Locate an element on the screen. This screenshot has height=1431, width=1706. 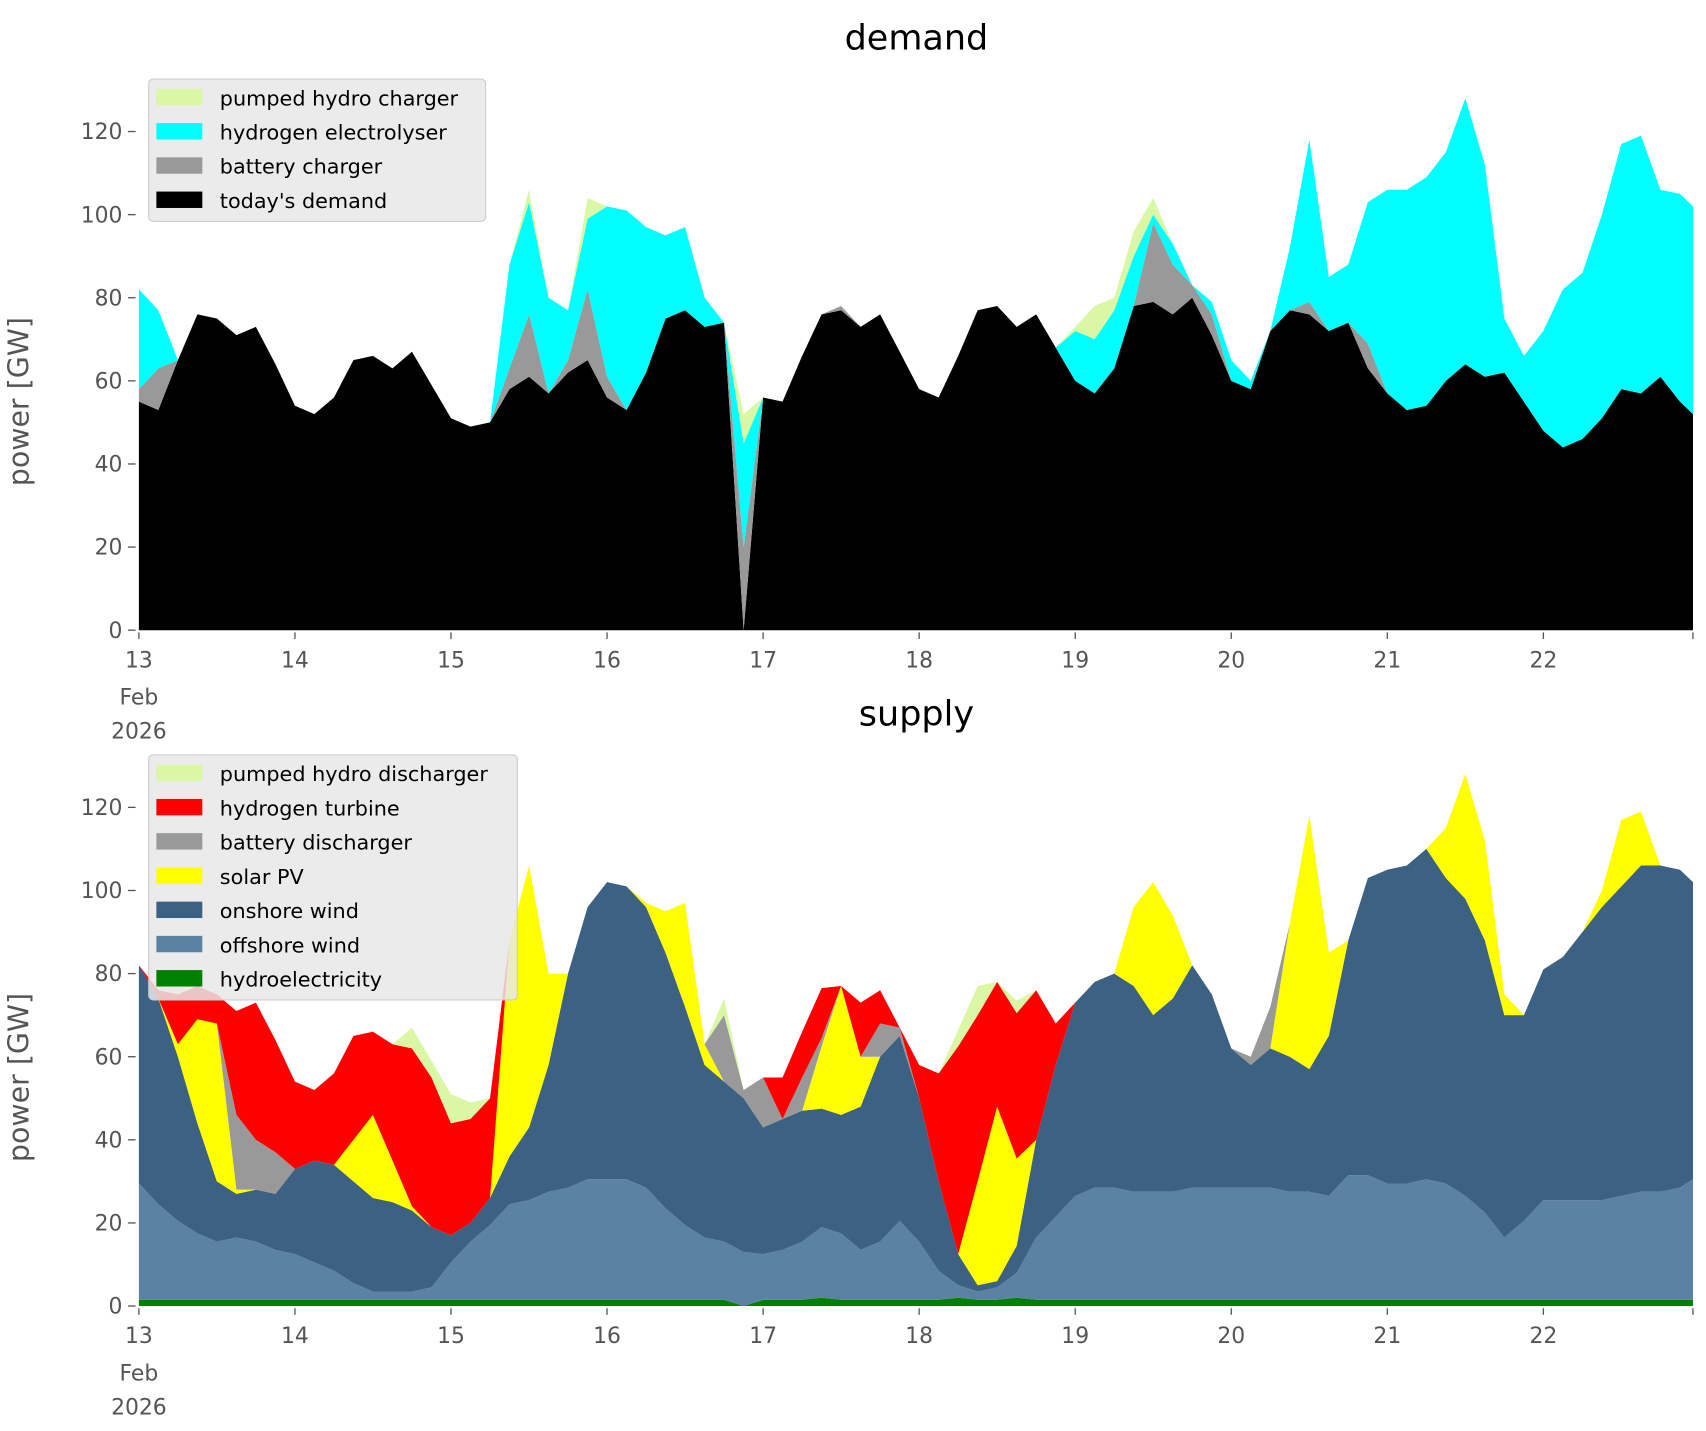
legend-label: hydroelectricity is located at coordinates (301, 979).